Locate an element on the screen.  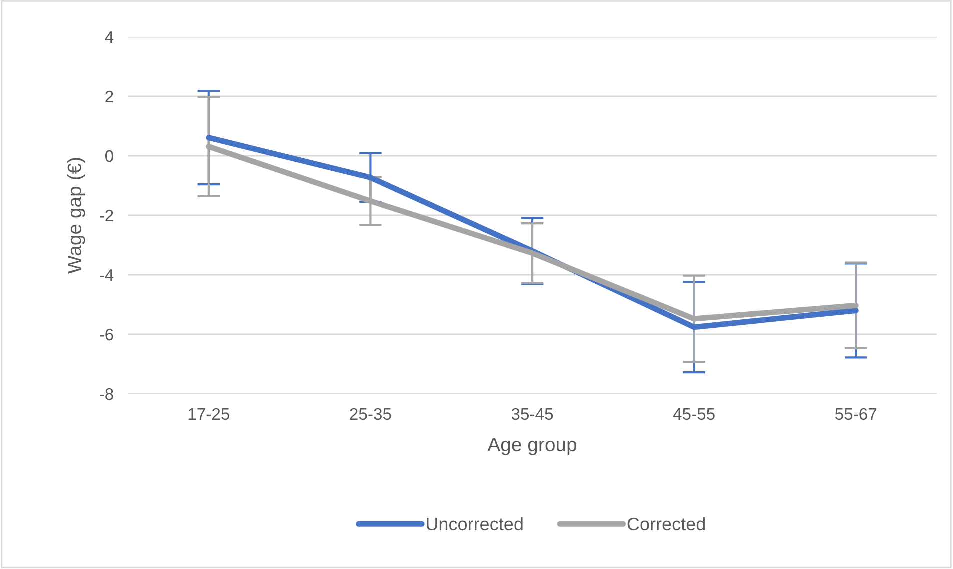
x-tick-label: 35-45 is located at coordinates (533, 414).